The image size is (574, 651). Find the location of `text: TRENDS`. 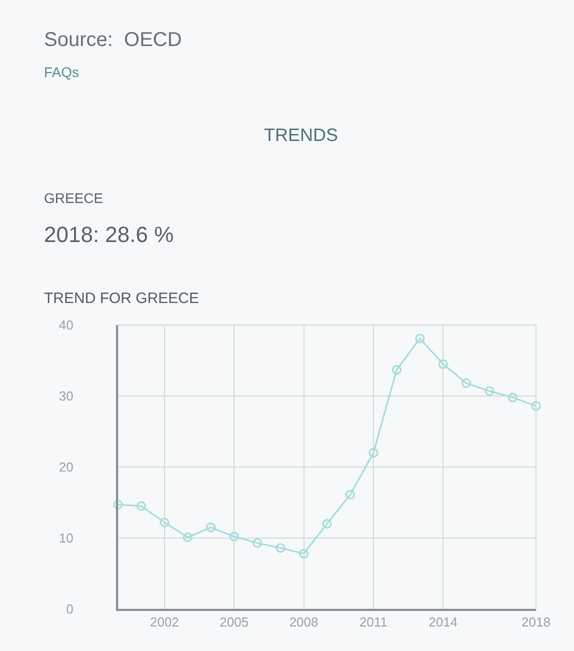

text: TRENDS is located at coordinates (301, 135).